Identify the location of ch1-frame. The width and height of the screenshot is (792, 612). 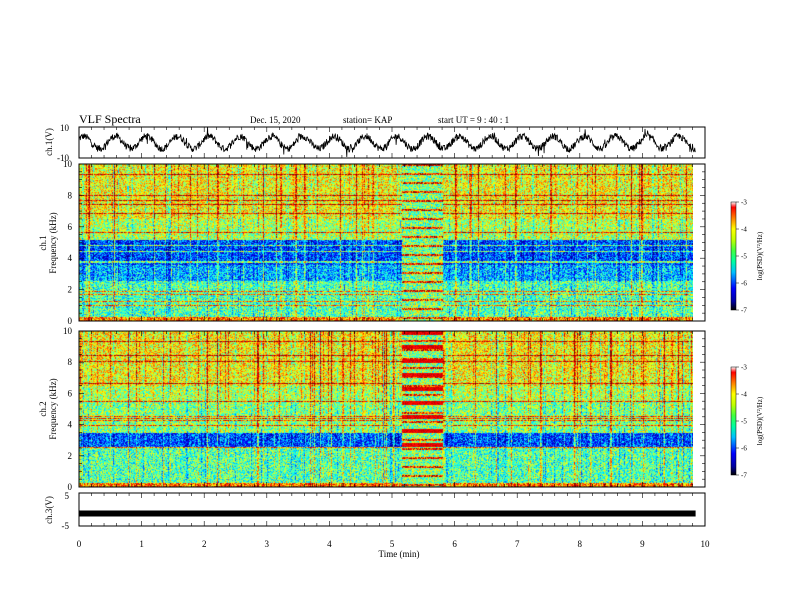
(392, 142).